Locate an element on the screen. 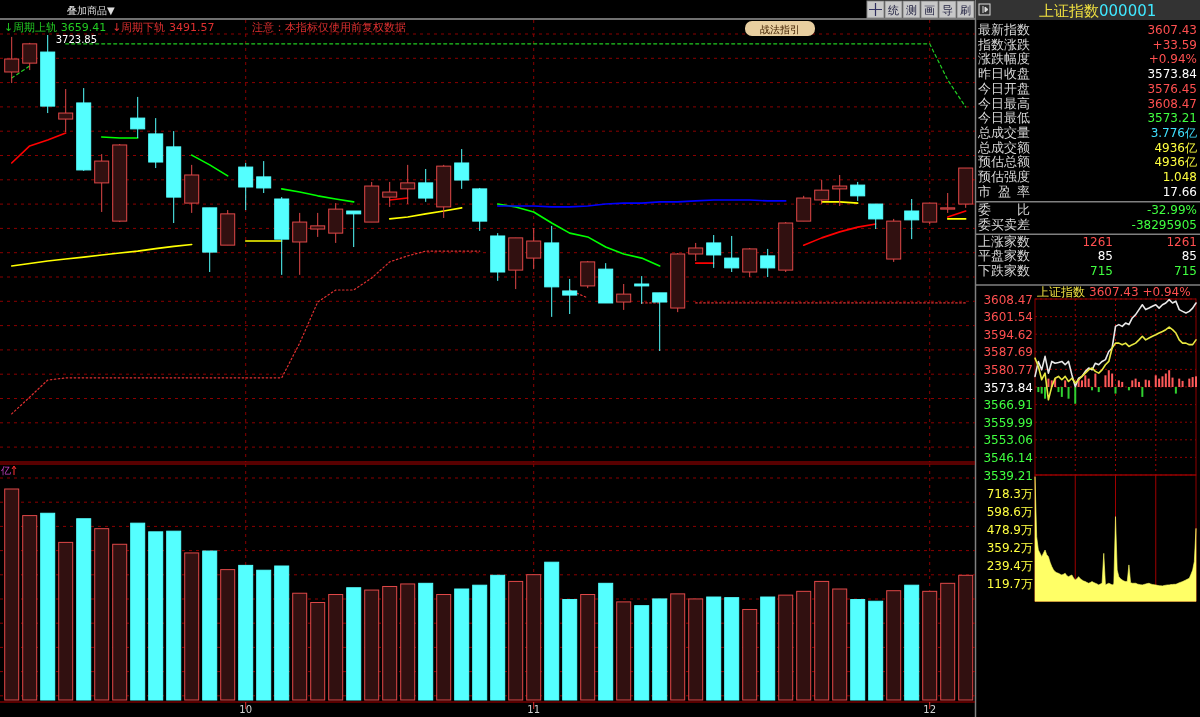 The height and width of the screenshot is (717, 1200). text: 注意：本指标仅使用前复权数据 is located at coordinates (329, 27).